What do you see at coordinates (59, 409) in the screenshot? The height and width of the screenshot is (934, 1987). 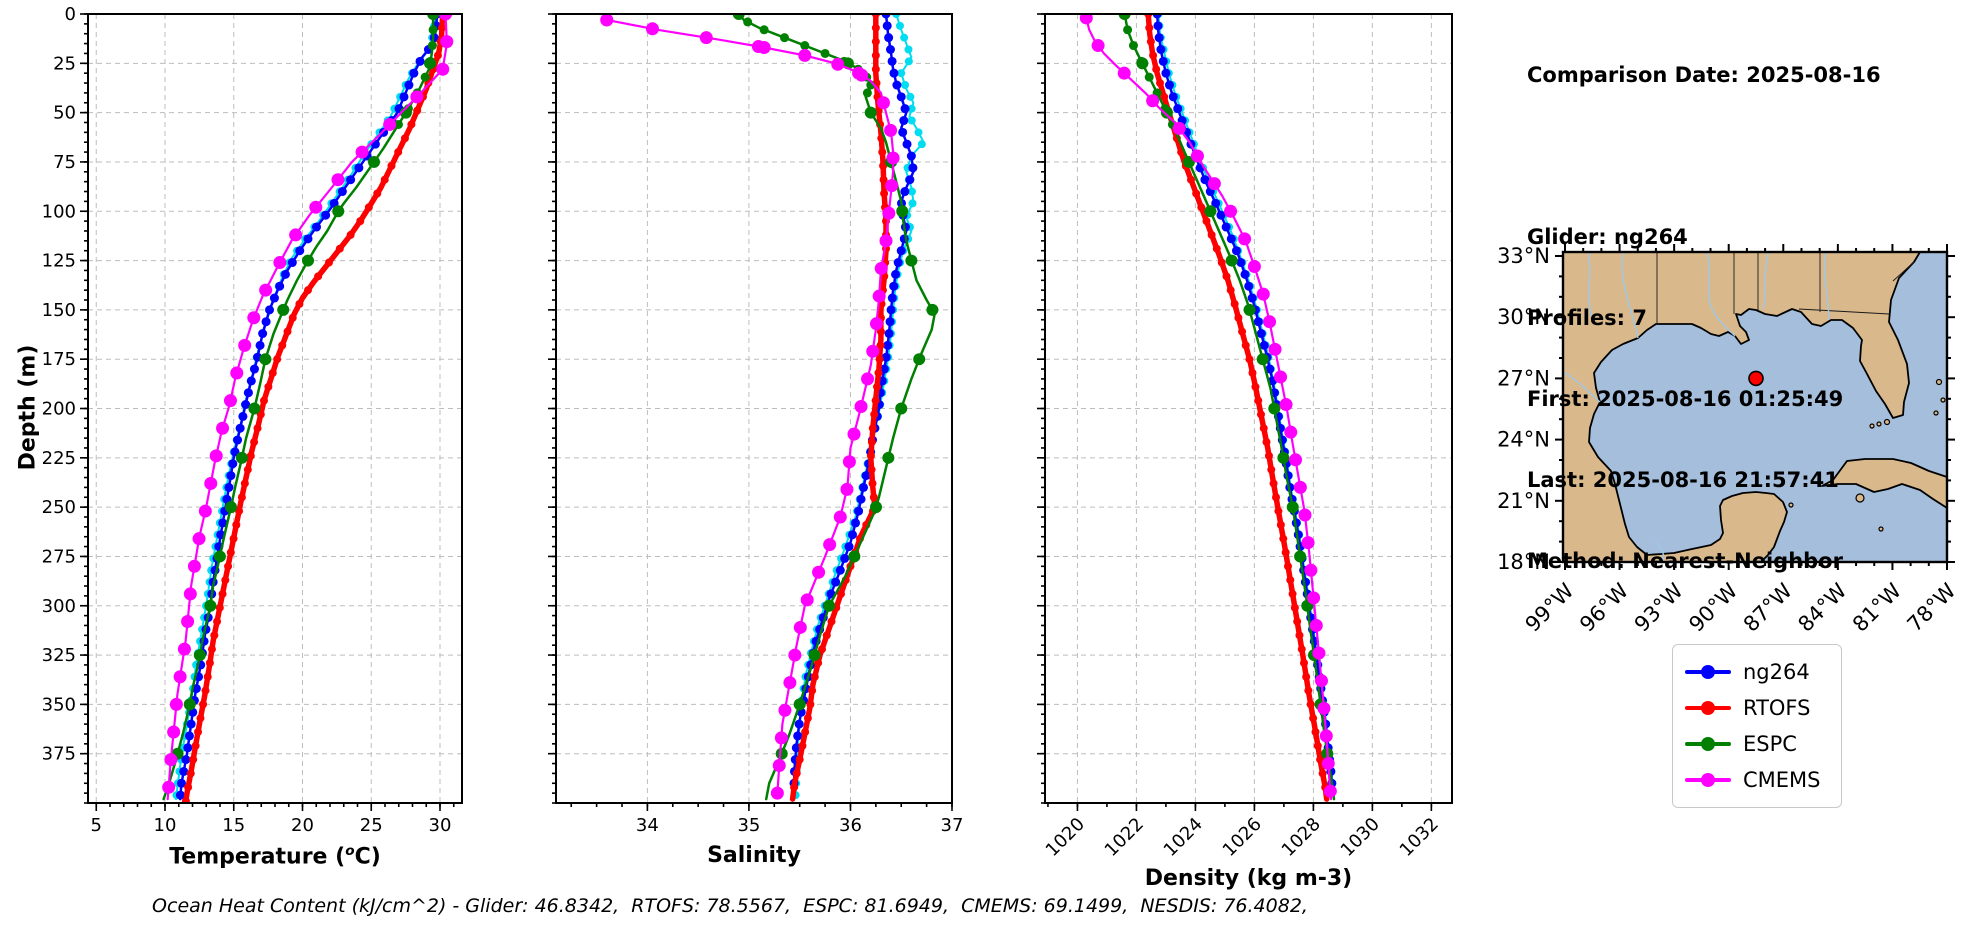 I see `svg-text: 200` at bounding box center [59, 409].